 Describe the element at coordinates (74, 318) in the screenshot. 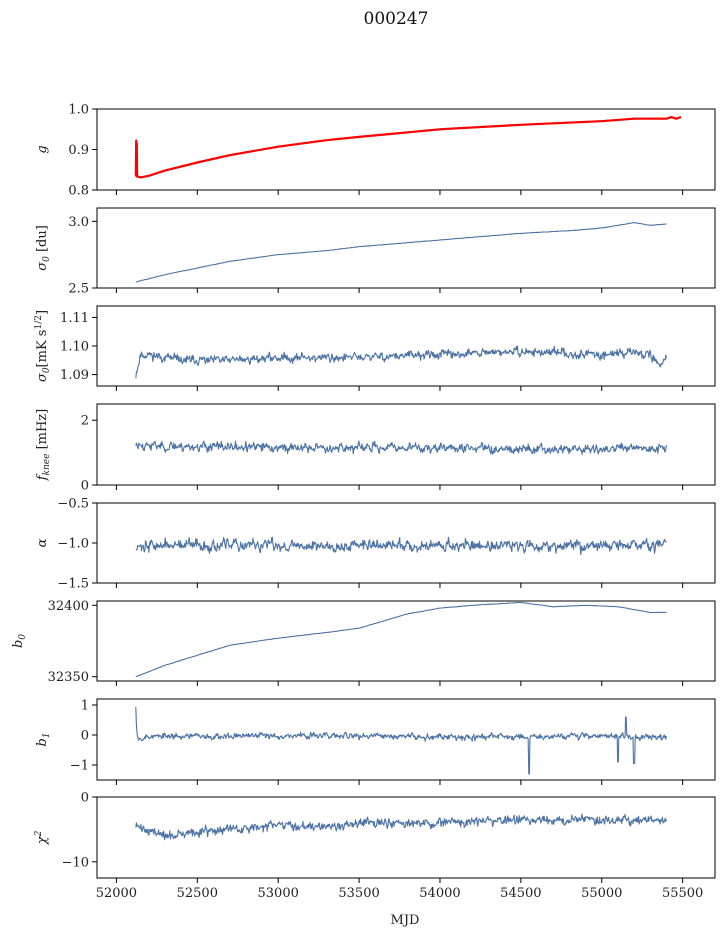

I see `y-tick-label: 1.11` at that location.